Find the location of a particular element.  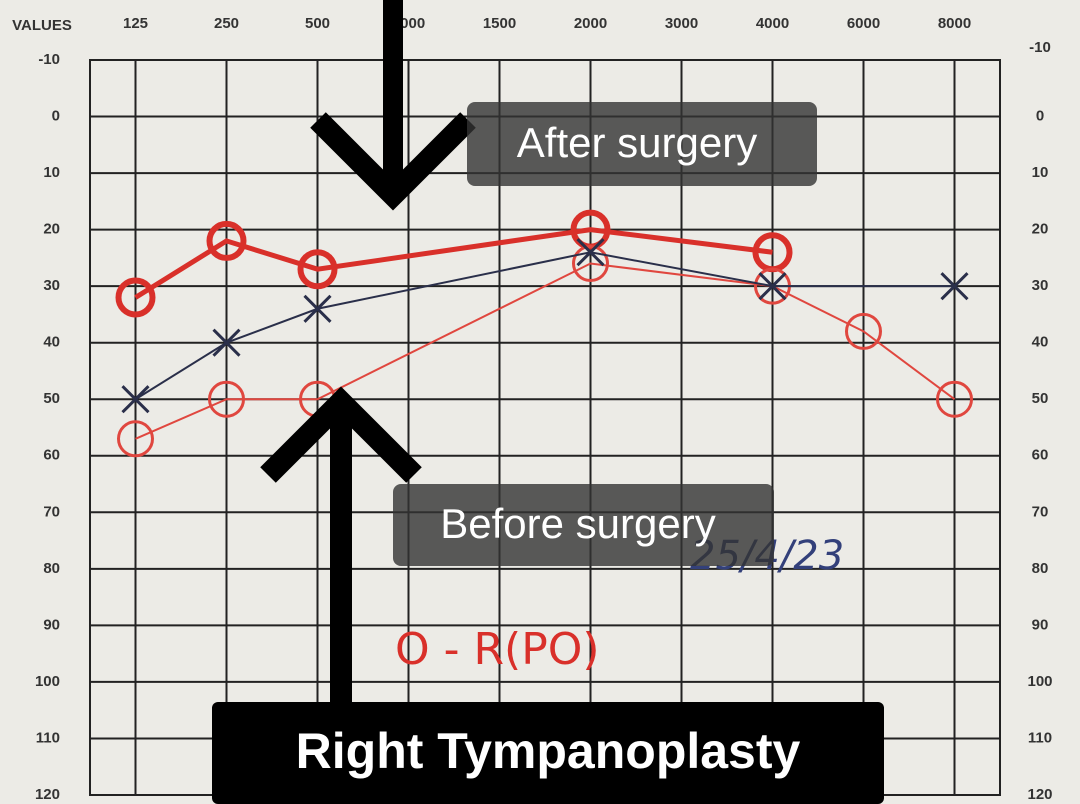

y-tick-label: 60 is located at coordinates (51, 455).